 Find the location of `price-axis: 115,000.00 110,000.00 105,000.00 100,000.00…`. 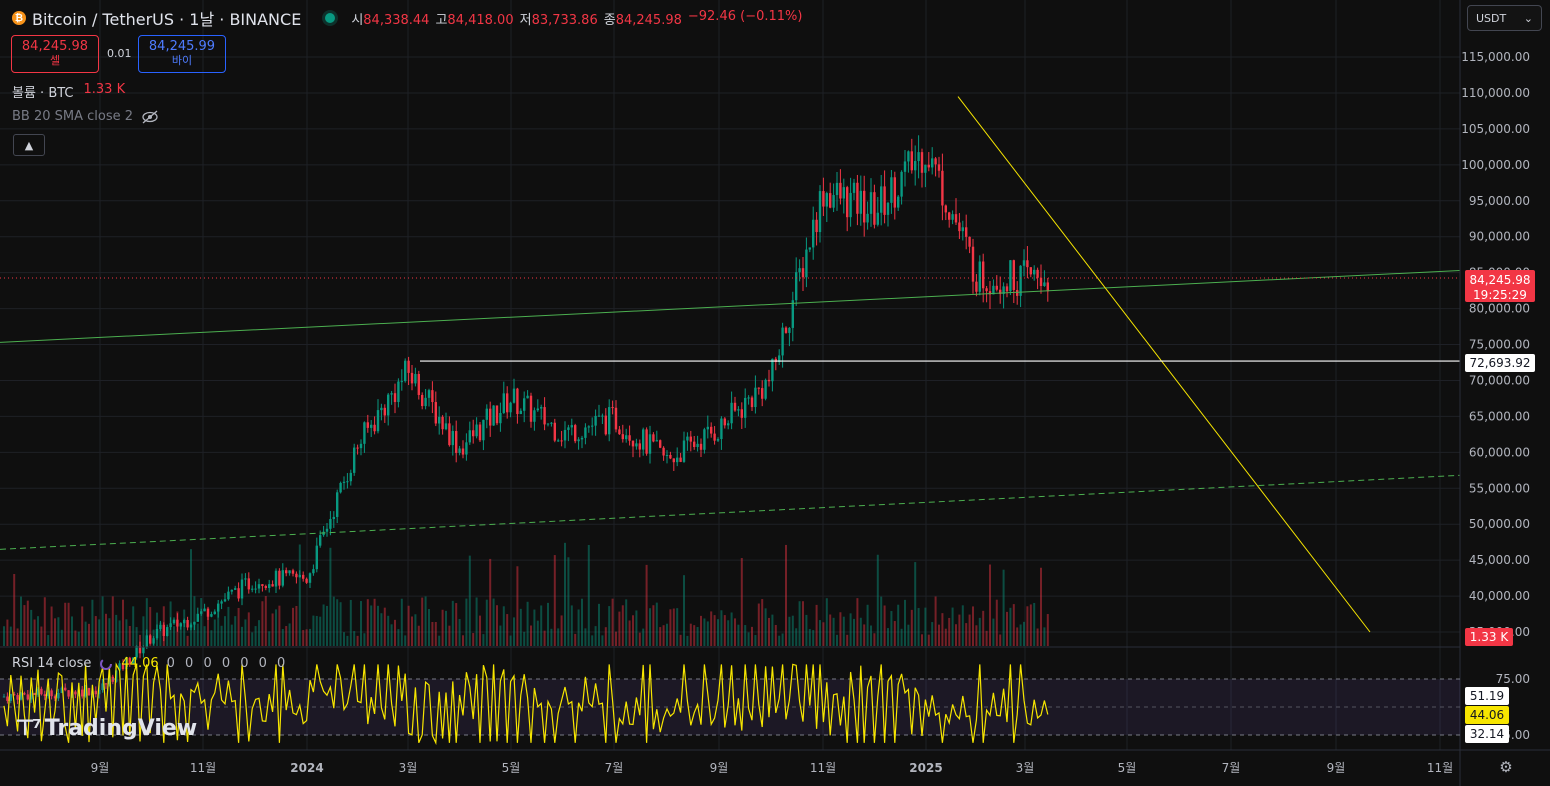

price-axis: 115,000.00 110,000.00 105,000.00 100,000.00… is located at coordinates (1495, 344).